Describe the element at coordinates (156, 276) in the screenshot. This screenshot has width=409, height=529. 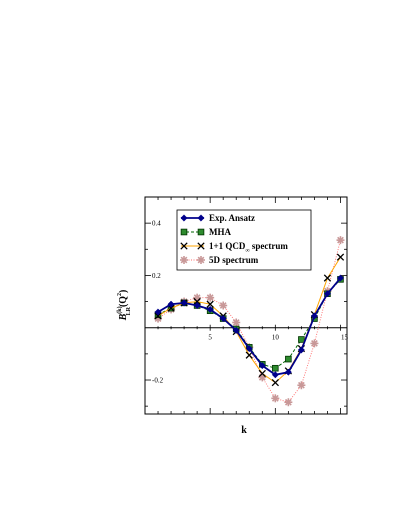
I see `y-tick-label: 0.2` at that location.